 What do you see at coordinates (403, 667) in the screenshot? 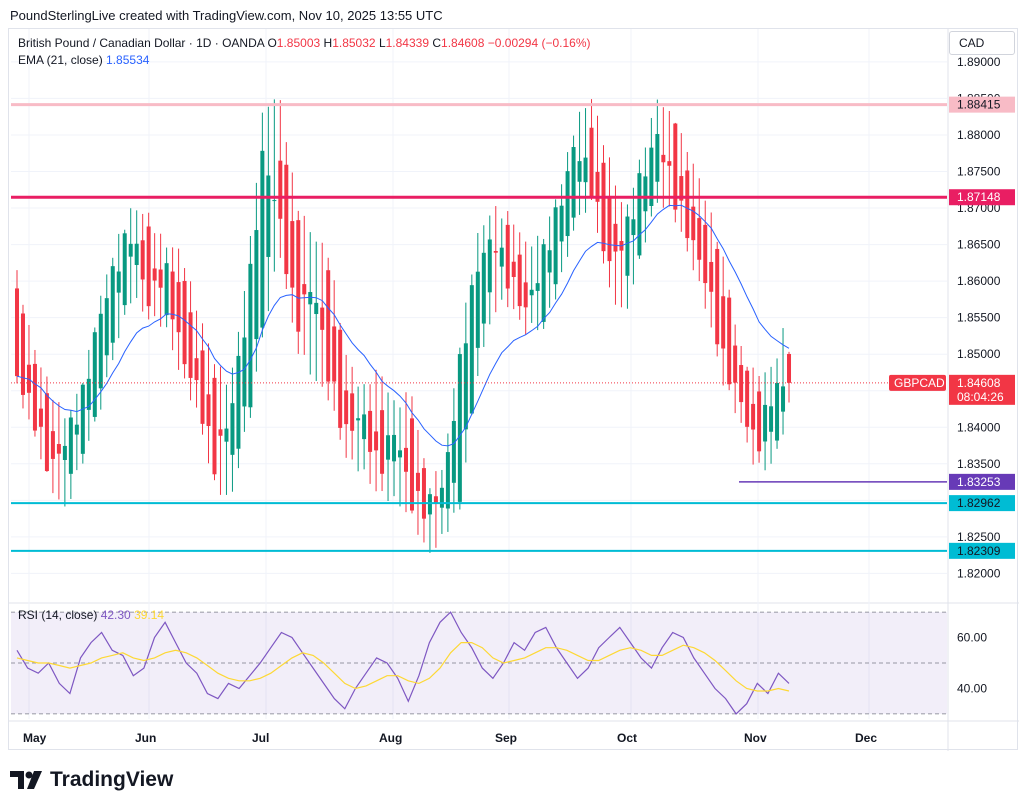
I see `rsi-ma-line` at bounding box center [403, 667].